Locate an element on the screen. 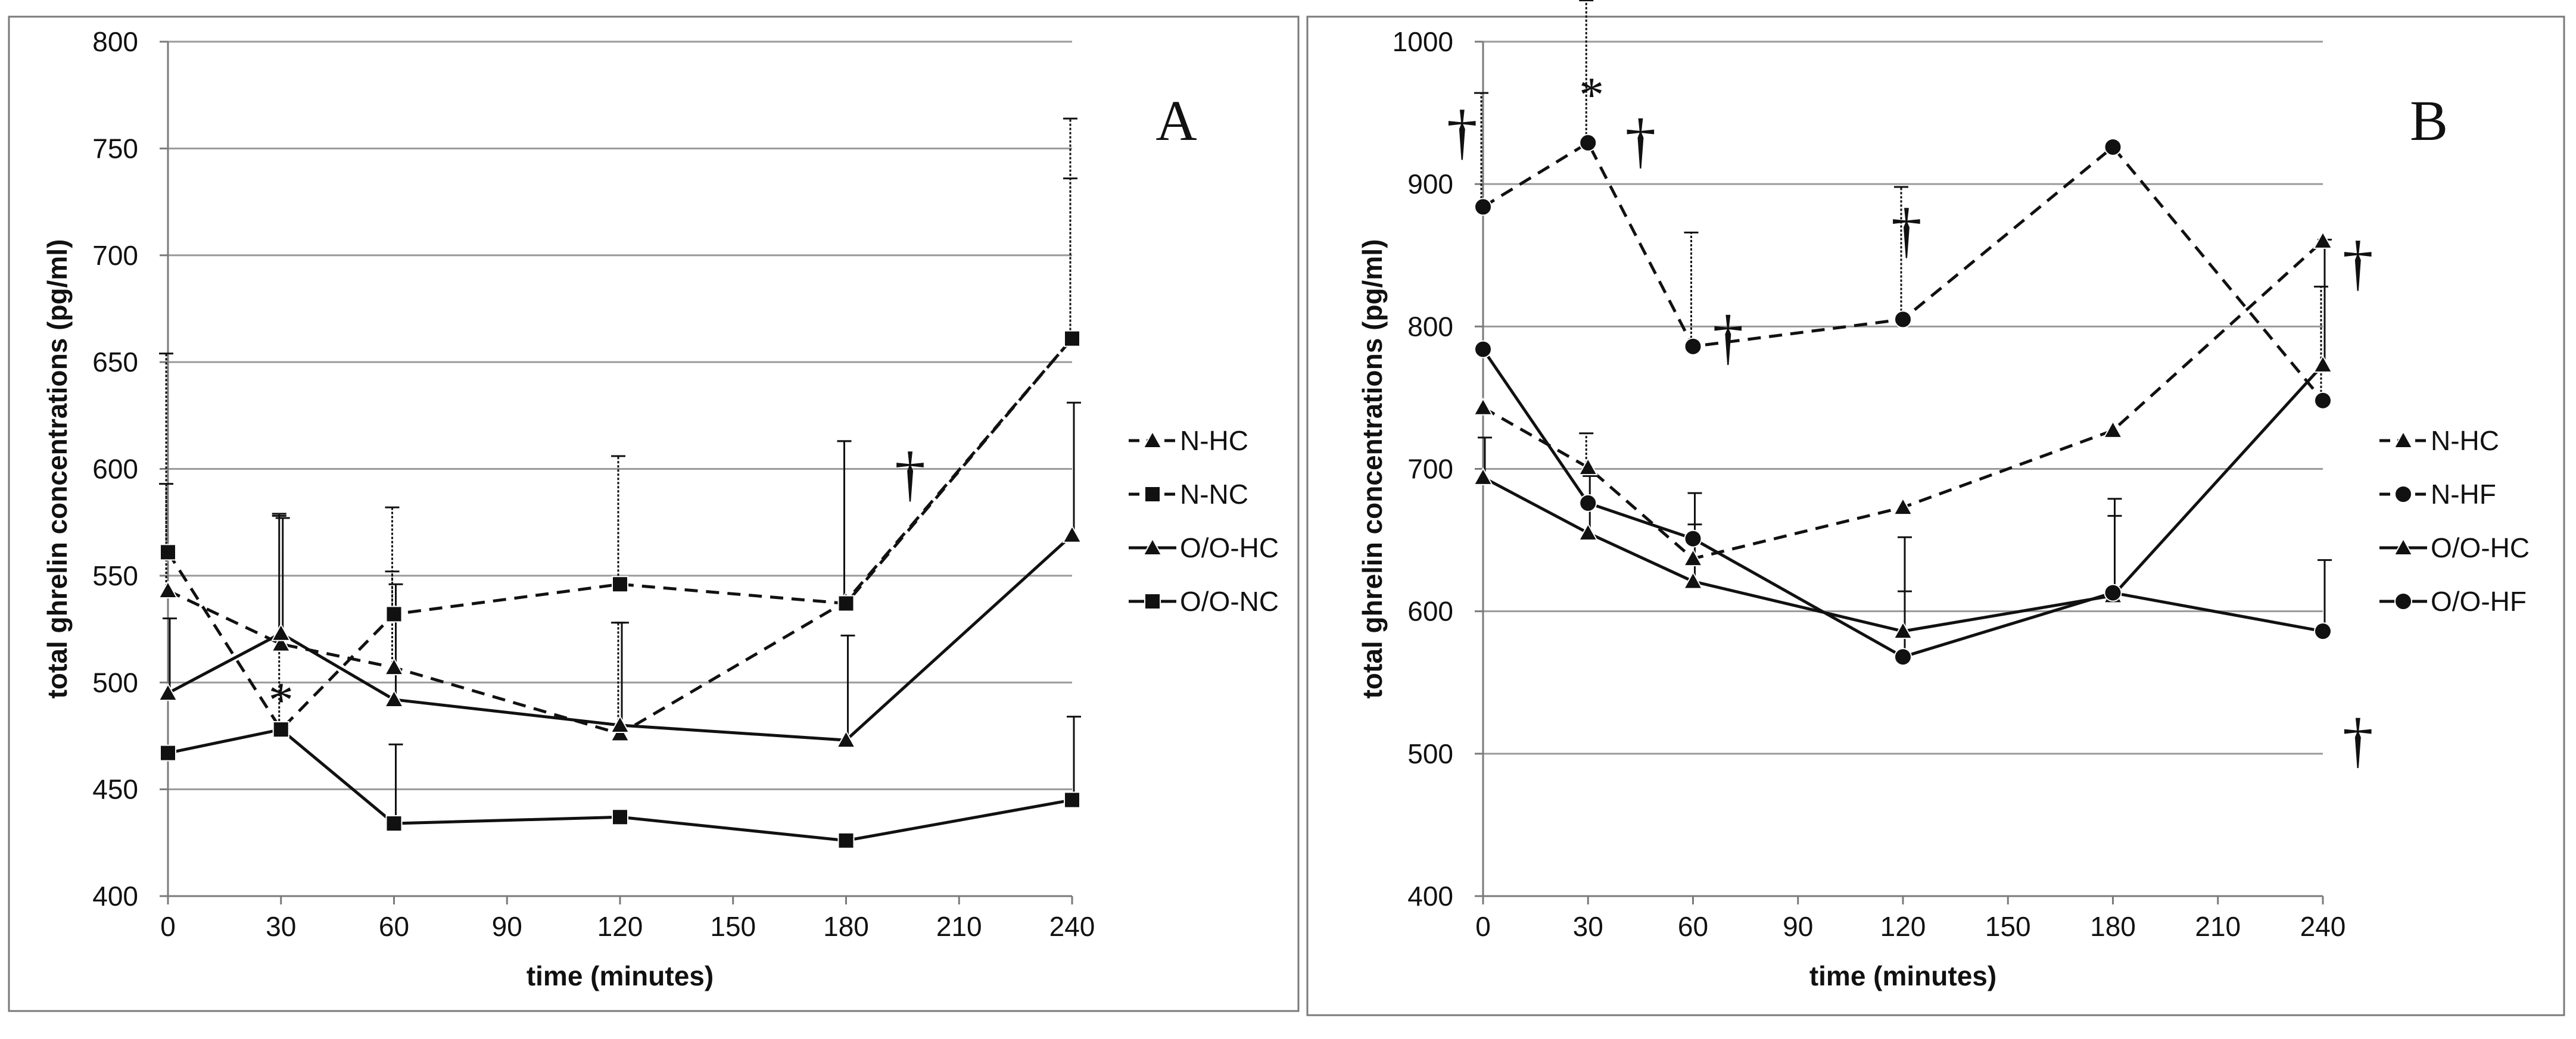 Image resolution: width=2576 pixels, height=1039 pixels. pa-xtick-label-210: 210 is located at coordinates (959, 926).